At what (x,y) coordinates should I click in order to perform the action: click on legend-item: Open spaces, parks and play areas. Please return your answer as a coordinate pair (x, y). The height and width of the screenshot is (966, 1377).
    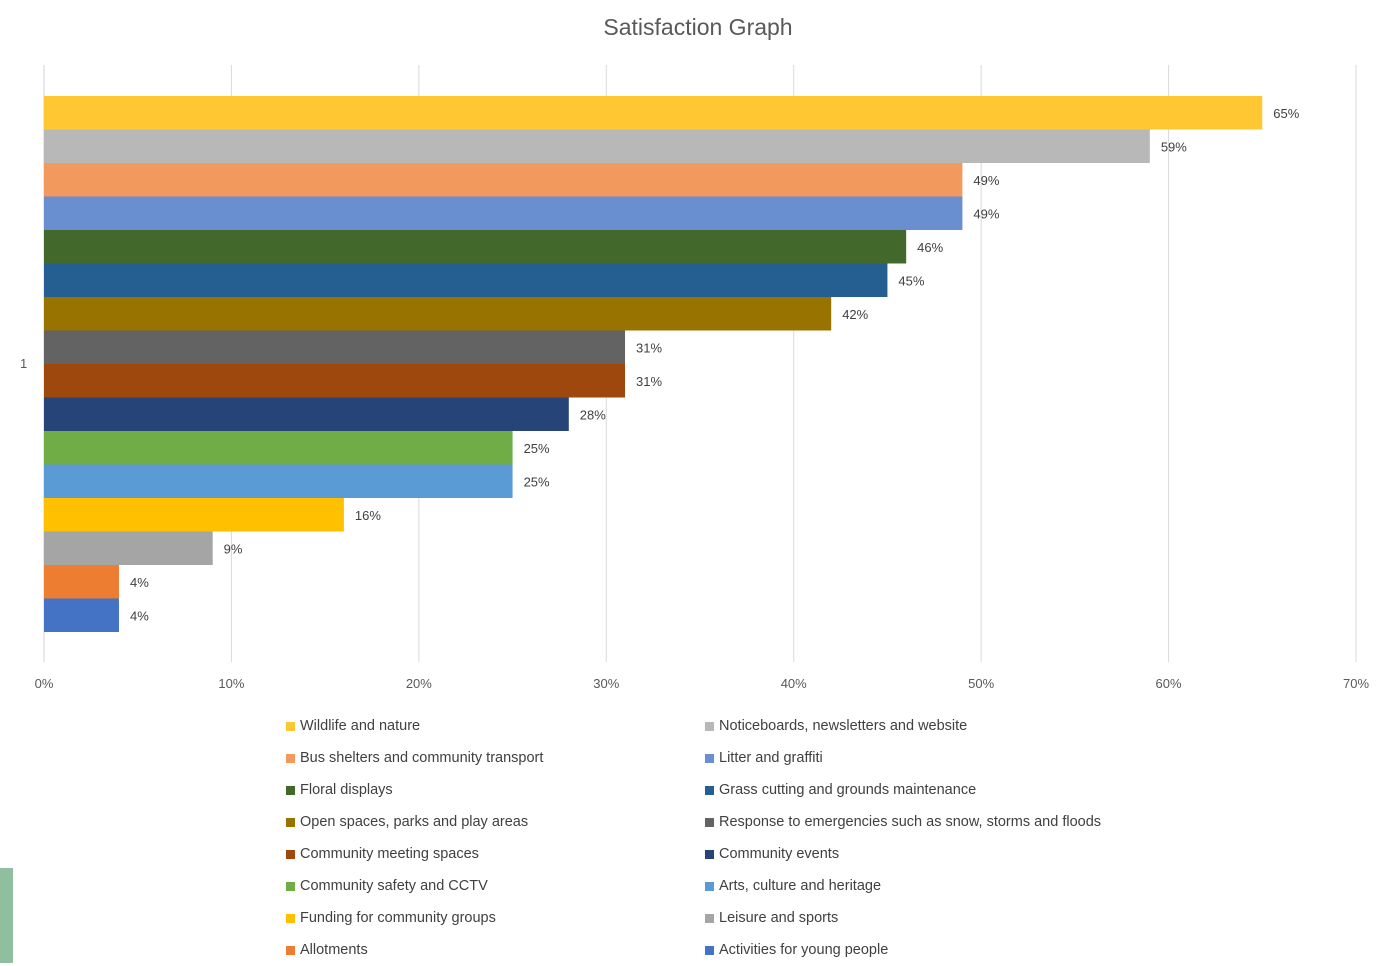
    Looking at the image, I should click on (495, 822).